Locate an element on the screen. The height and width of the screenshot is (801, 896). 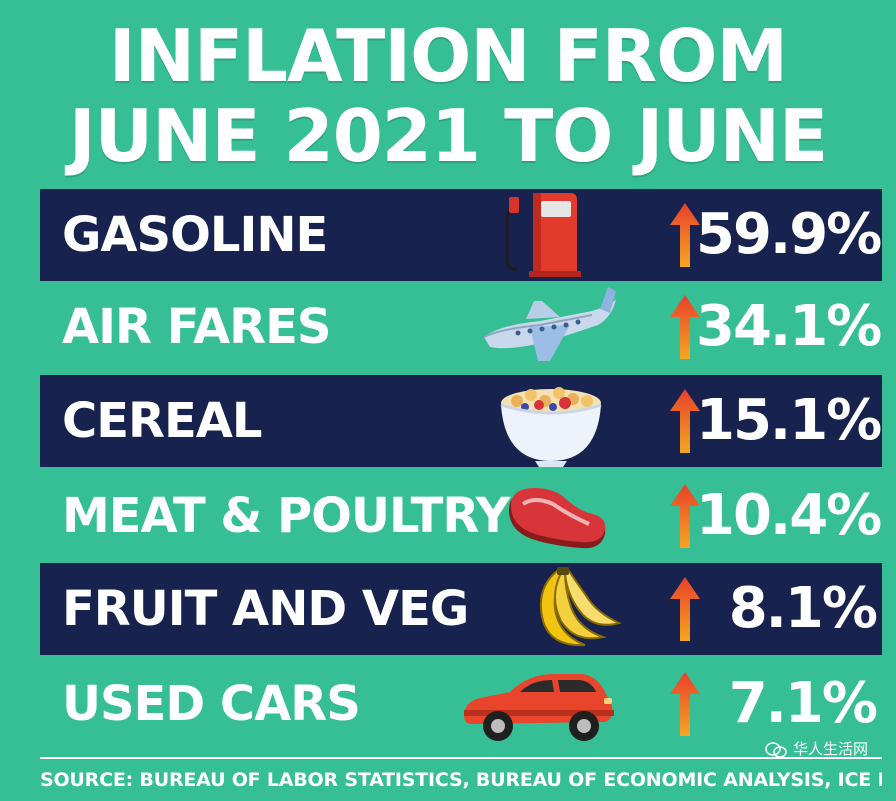
table-row-meat-poultry: MEAT & POULTRY 10.4% is located at coordinates (461, 516).